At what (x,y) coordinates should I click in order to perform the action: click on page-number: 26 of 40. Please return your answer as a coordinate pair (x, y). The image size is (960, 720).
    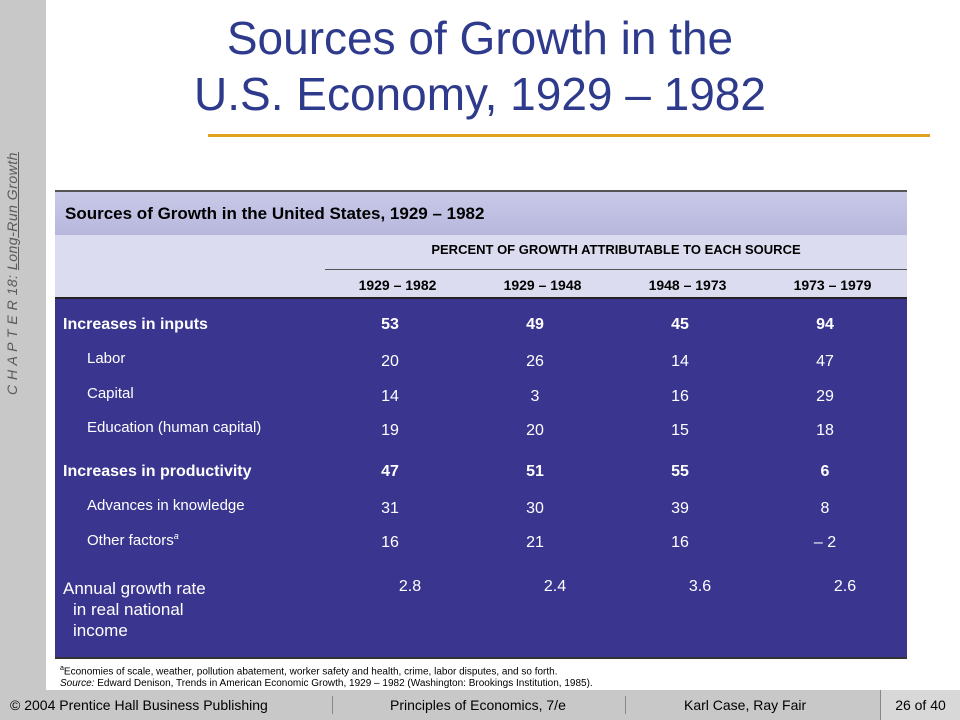
    Looking at the image, I should click on (920, 705).